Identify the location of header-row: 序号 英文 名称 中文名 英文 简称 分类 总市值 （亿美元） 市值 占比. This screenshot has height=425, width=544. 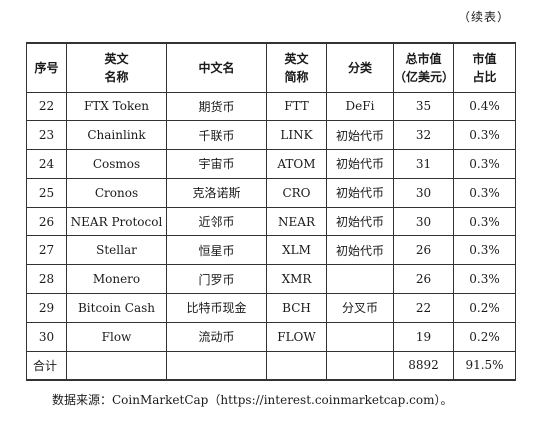
(271, 67).